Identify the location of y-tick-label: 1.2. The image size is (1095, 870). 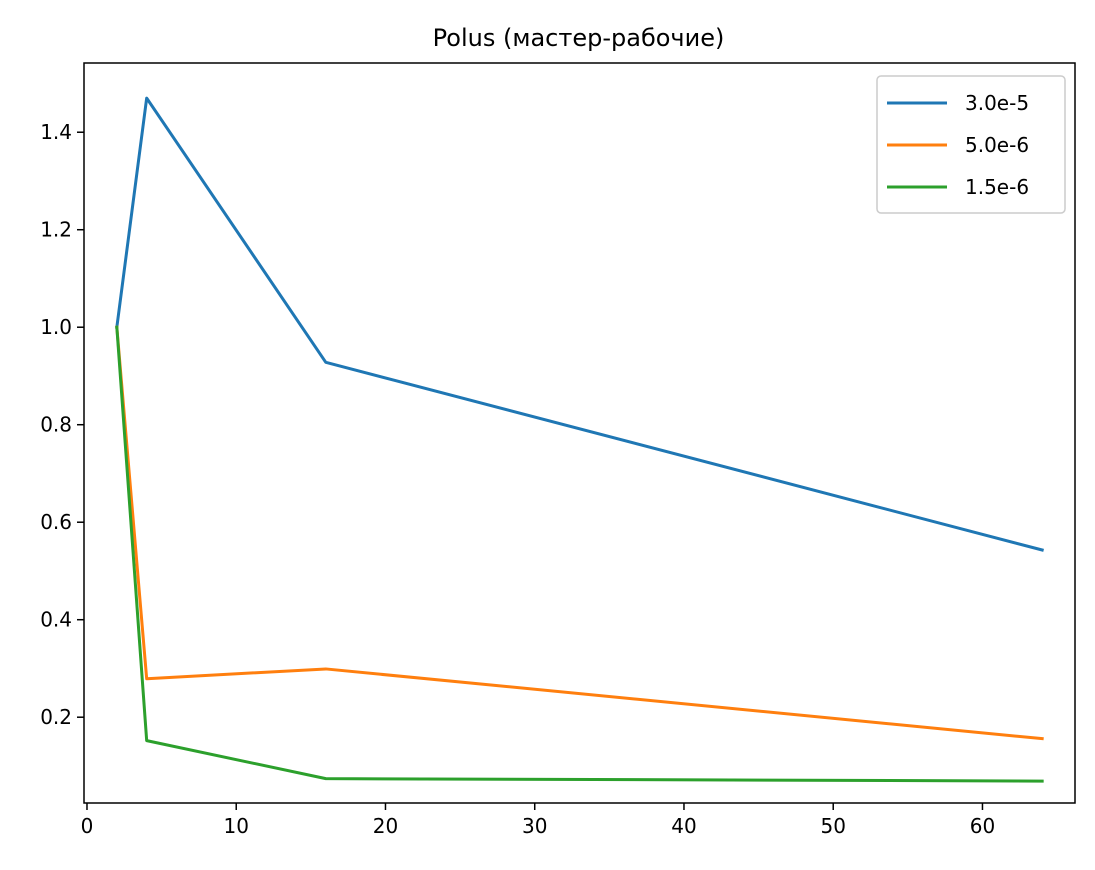
(56, 230).